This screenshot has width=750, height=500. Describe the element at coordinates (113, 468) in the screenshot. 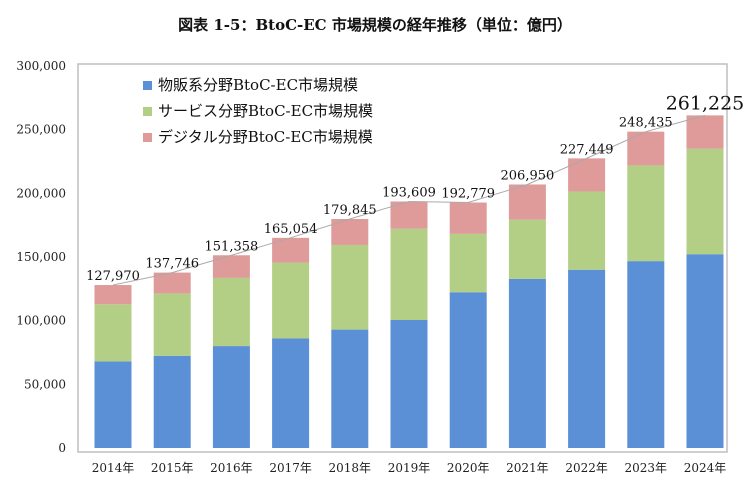

I see `x-tick-label: 2014年` at that location.